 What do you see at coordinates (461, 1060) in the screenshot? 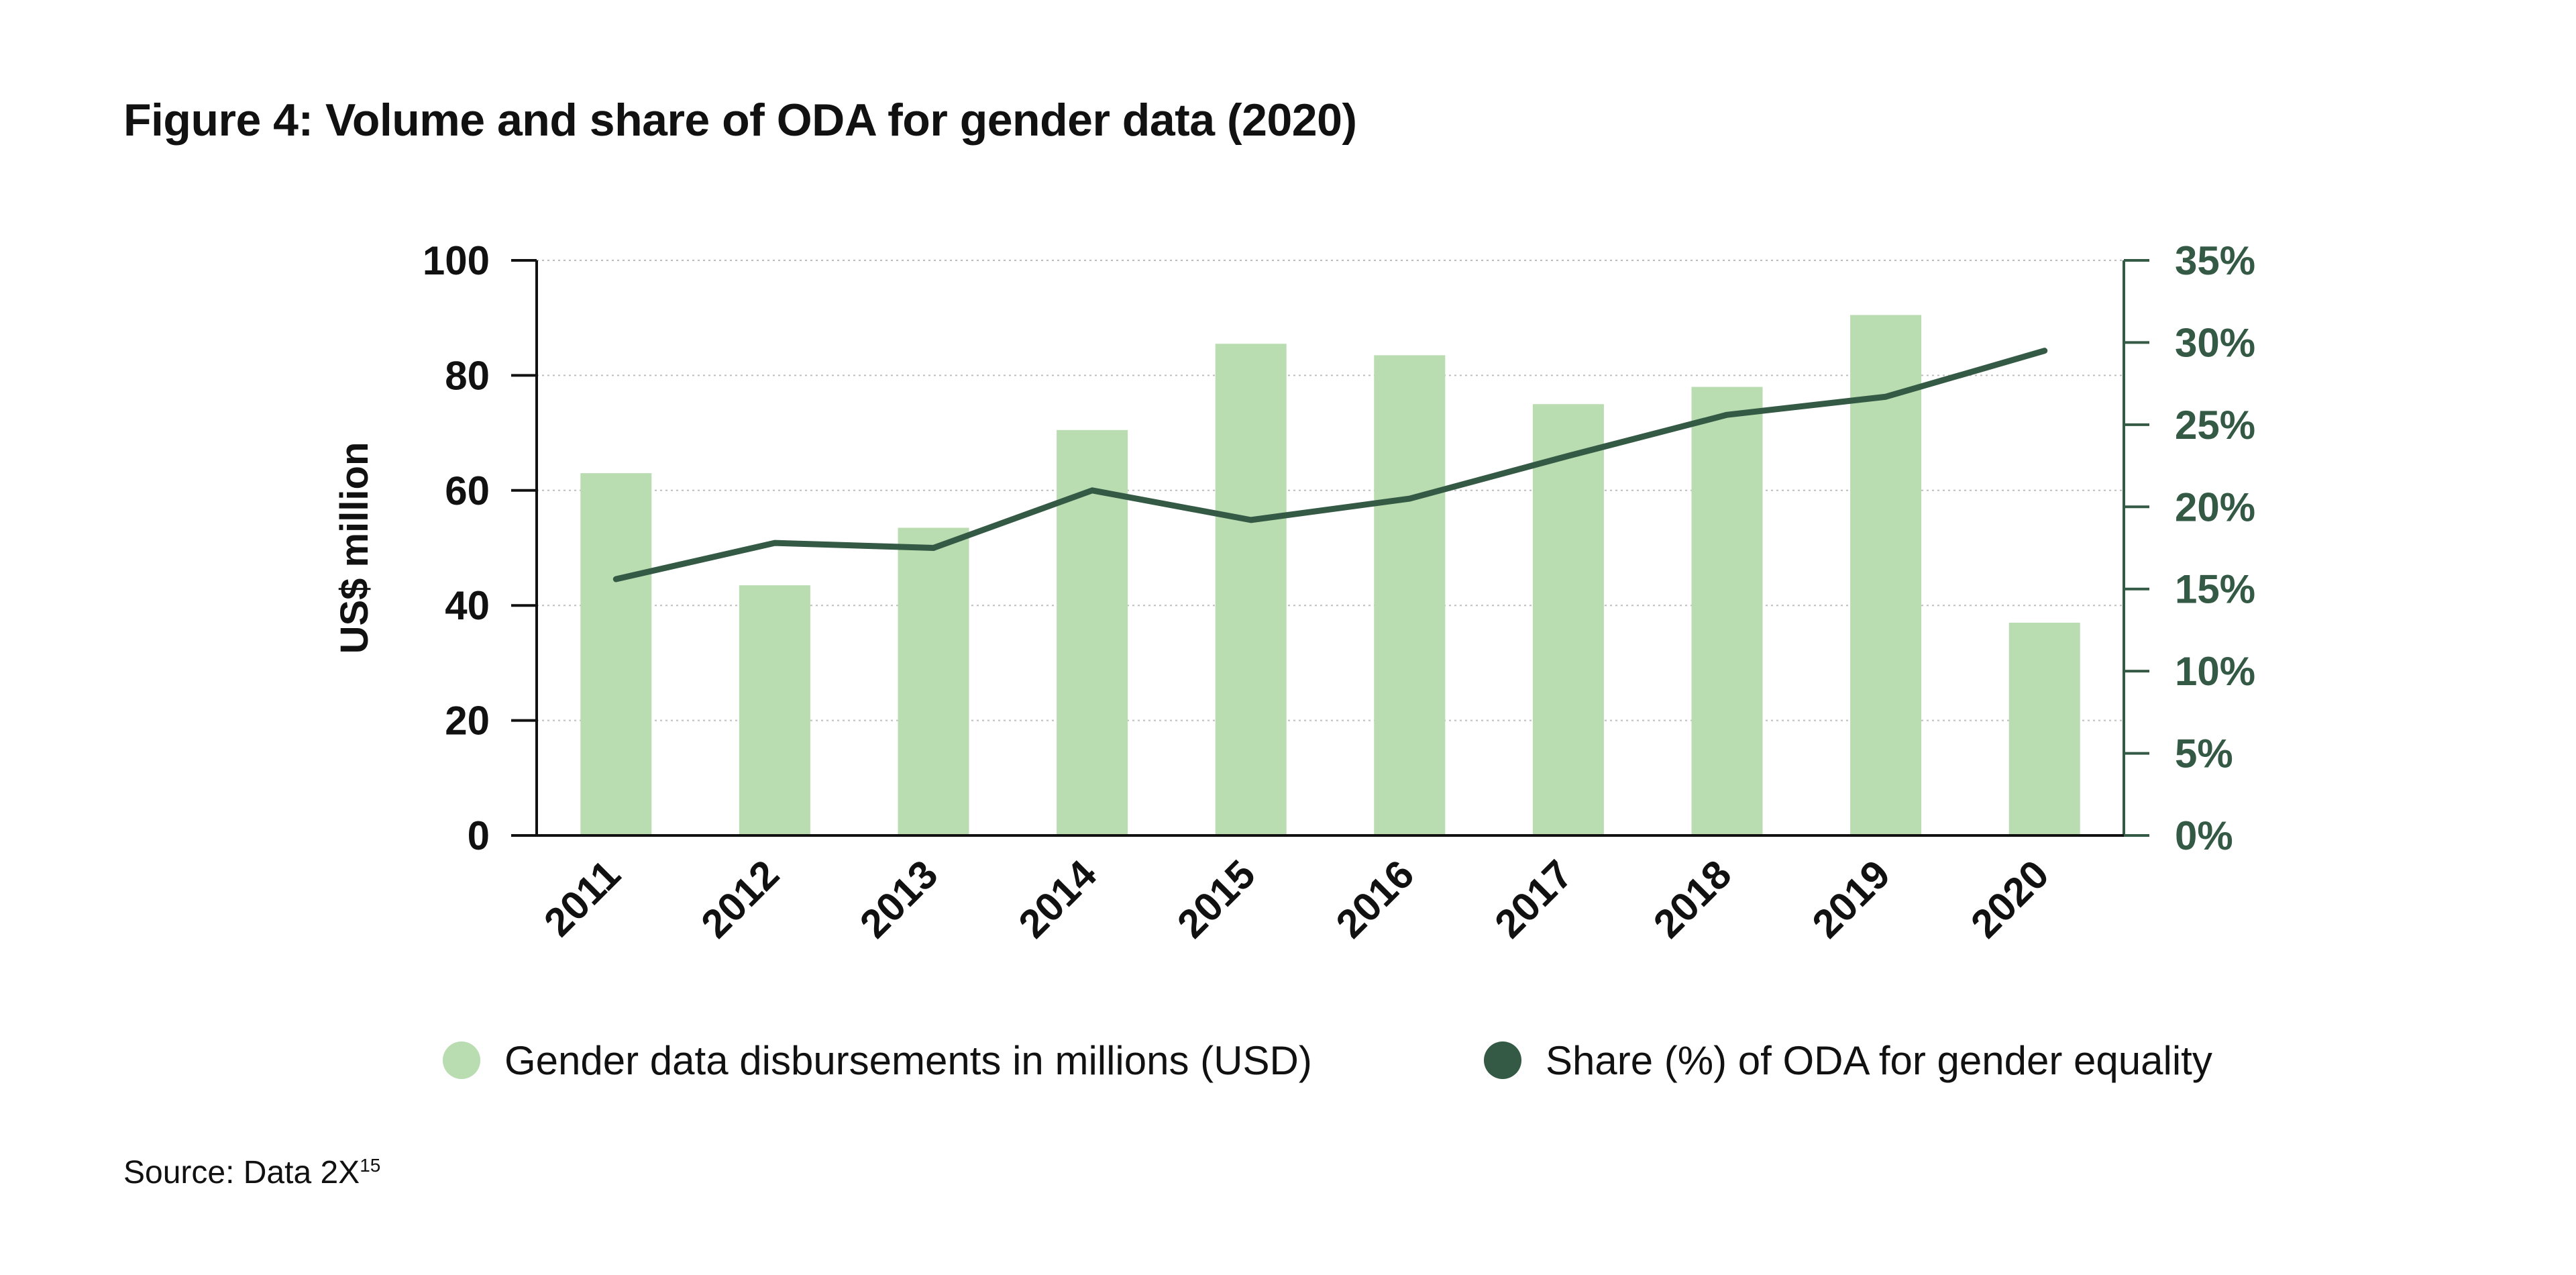
I see `legend-swatch-bars` at bounding box center [461, 1060].